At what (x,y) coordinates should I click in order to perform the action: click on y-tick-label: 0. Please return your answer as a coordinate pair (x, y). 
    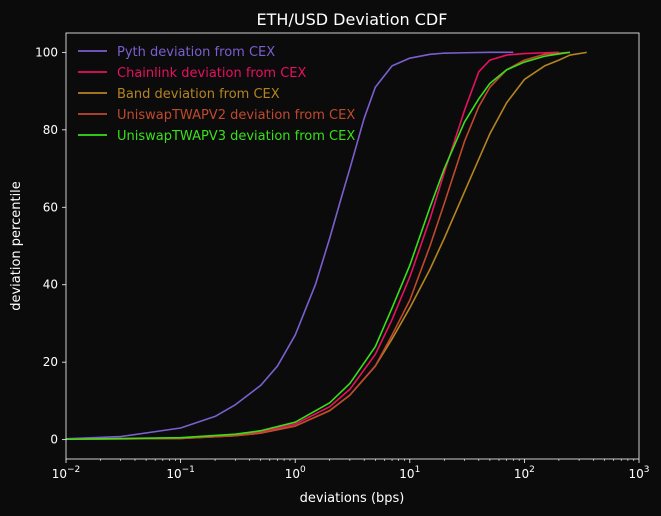
    Looking at the image, I should click on (54, 440).